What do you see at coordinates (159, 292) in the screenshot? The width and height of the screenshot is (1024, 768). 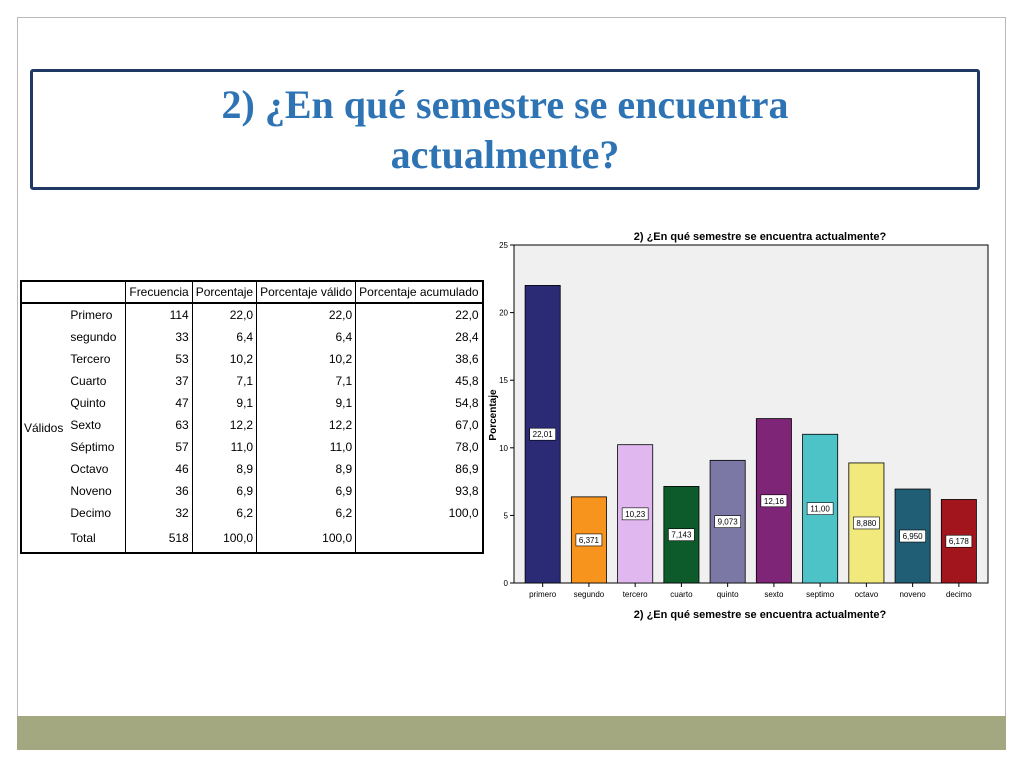 I see `table-header-frecuencia: Frecuencia` at bounding box center [159, 292].